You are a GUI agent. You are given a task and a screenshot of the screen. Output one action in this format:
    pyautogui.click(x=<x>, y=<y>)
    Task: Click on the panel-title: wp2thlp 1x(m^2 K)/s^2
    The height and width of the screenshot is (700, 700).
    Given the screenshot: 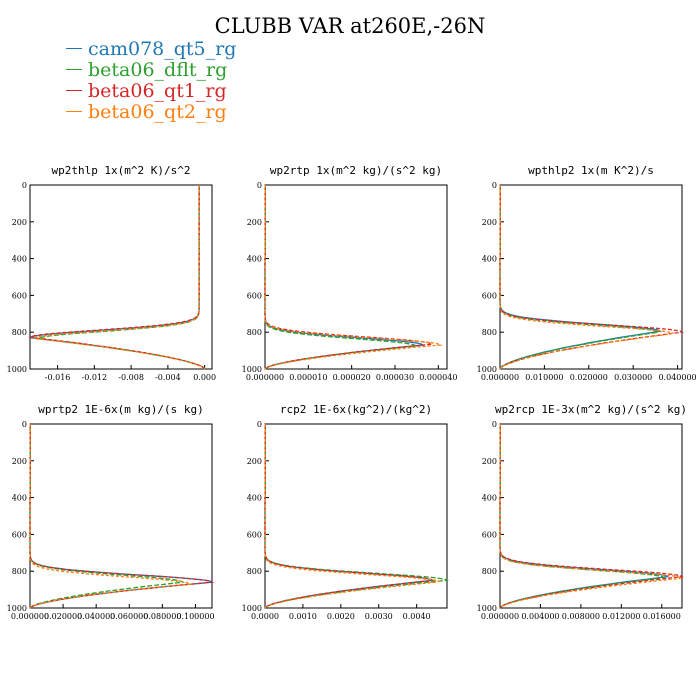 What is the action you would take?
    pyautogui.click(x=120, y=170)
    